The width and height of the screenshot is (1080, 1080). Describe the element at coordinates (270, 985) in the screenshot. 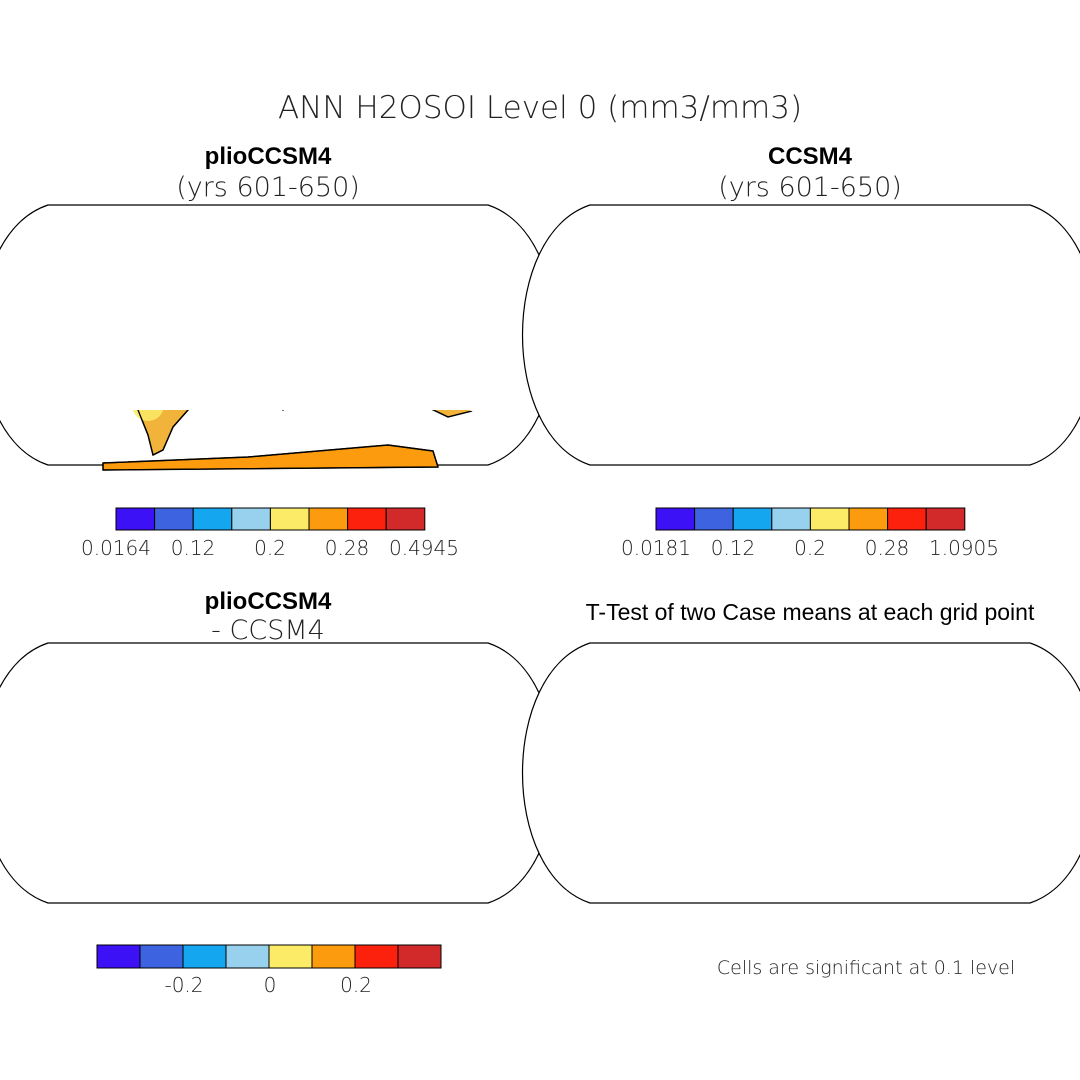

I see `colorbar-diff-label-1: 0` at that location.